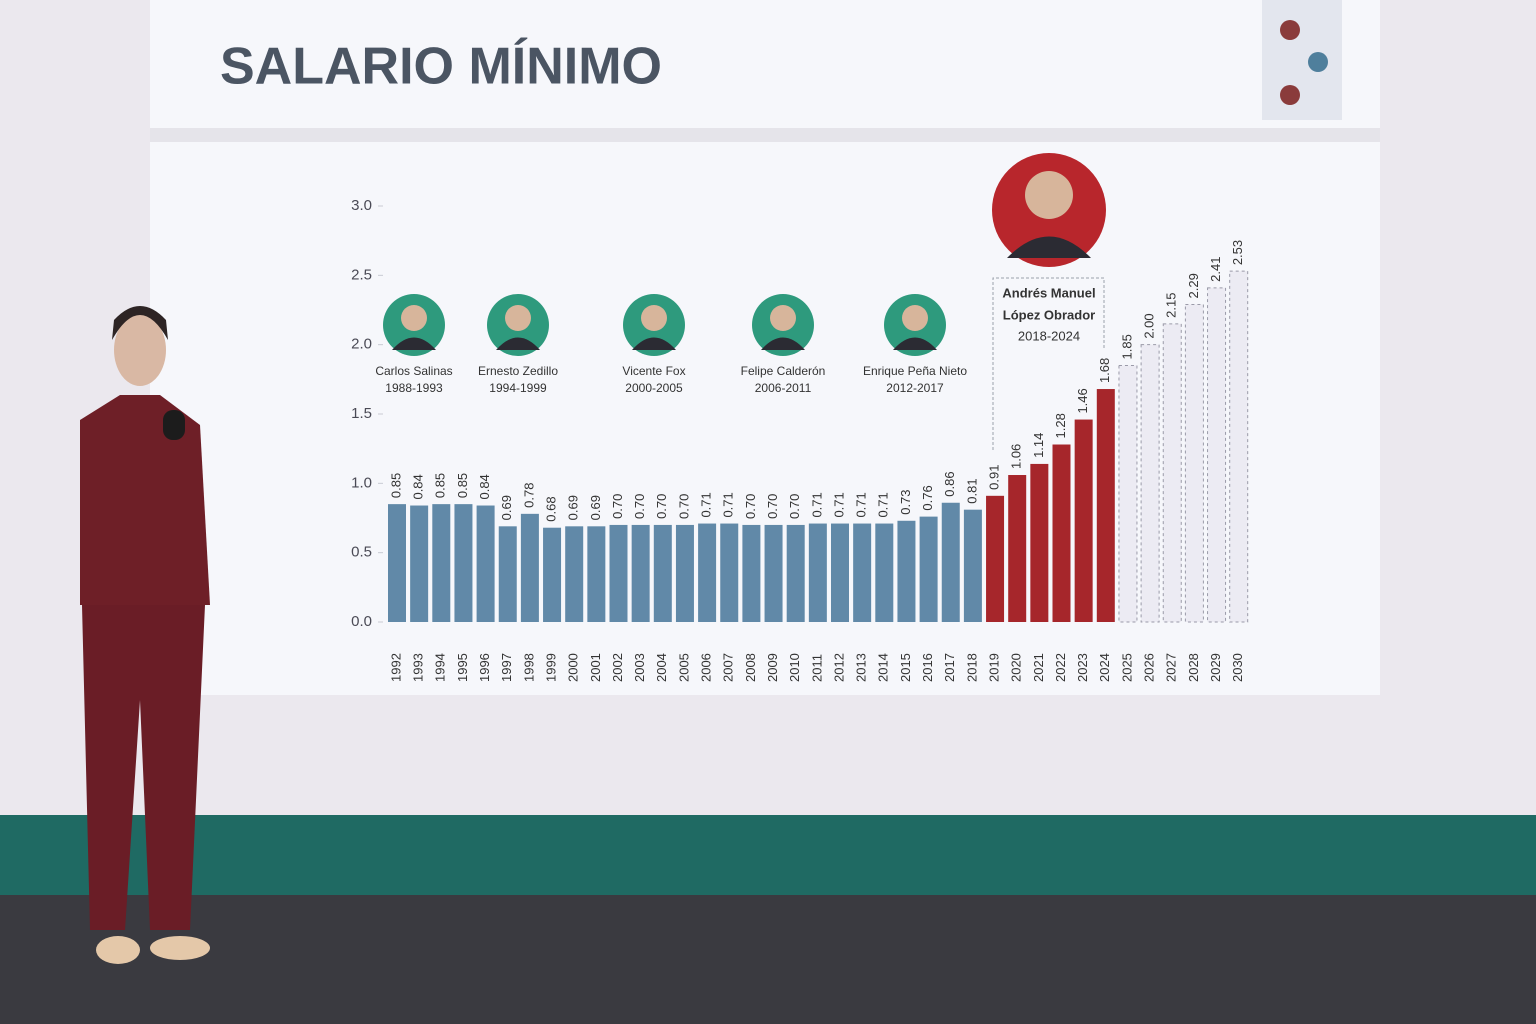  Describe the element at coordinates (1149, 667) in the screenshot. I see `x-tick-label: 2026` at that location.